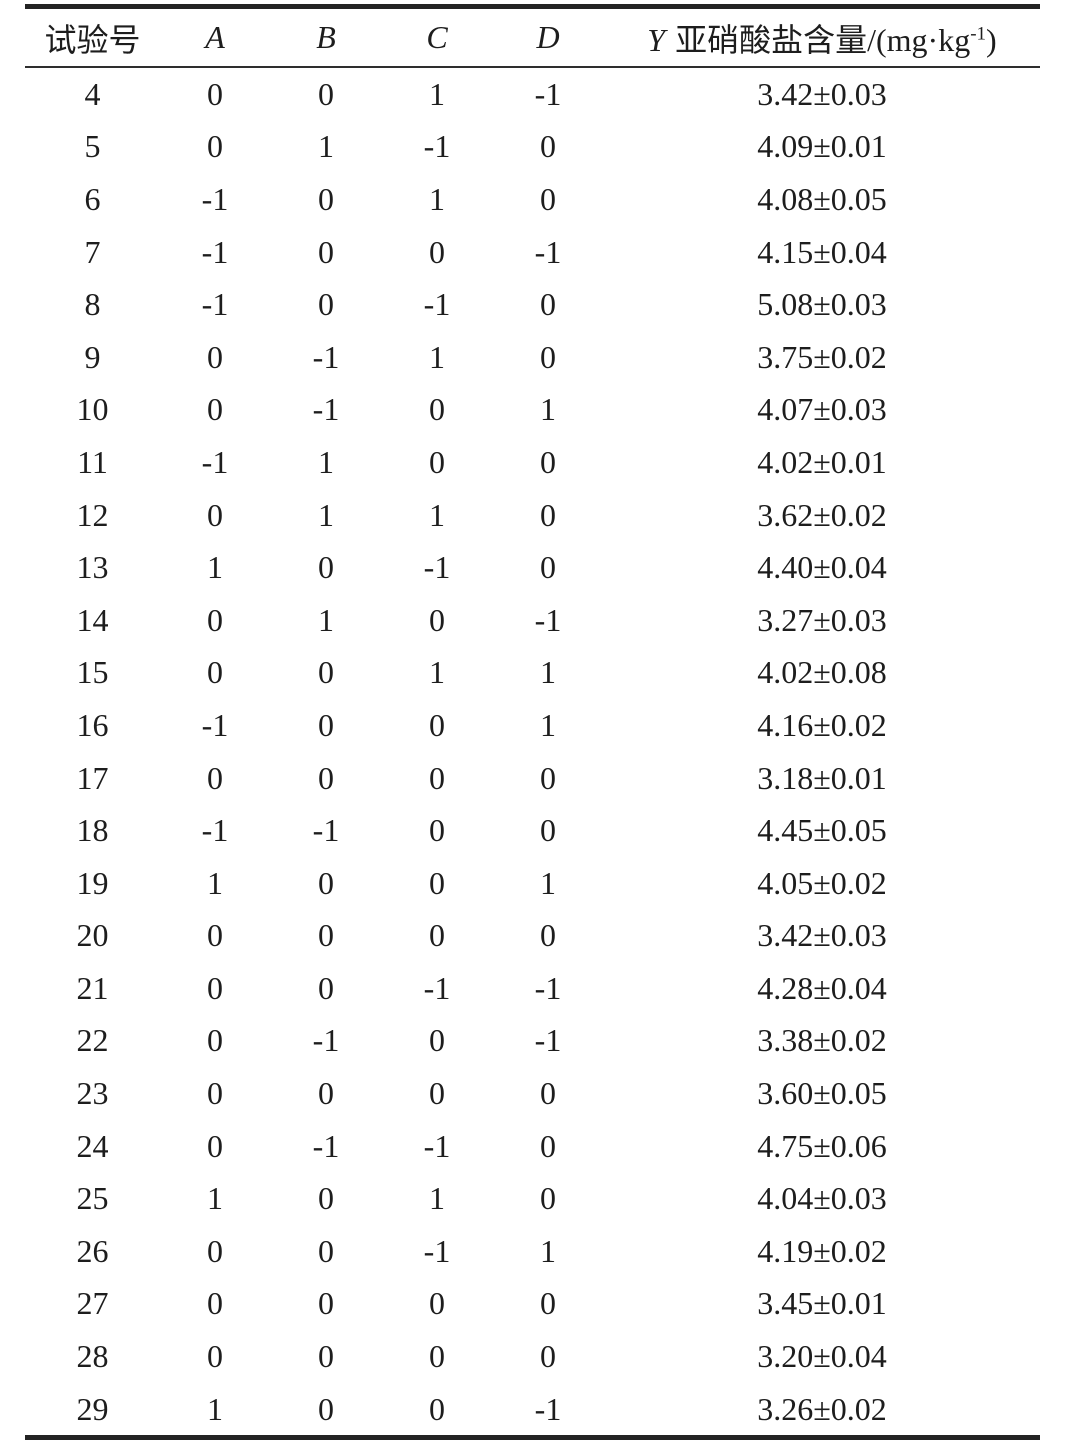 The width and height of the screenshot is (1067, 1454). Describe the element at coordinates (92, 672) in the screenshot. I see `cell-test-number: 15` at that location.